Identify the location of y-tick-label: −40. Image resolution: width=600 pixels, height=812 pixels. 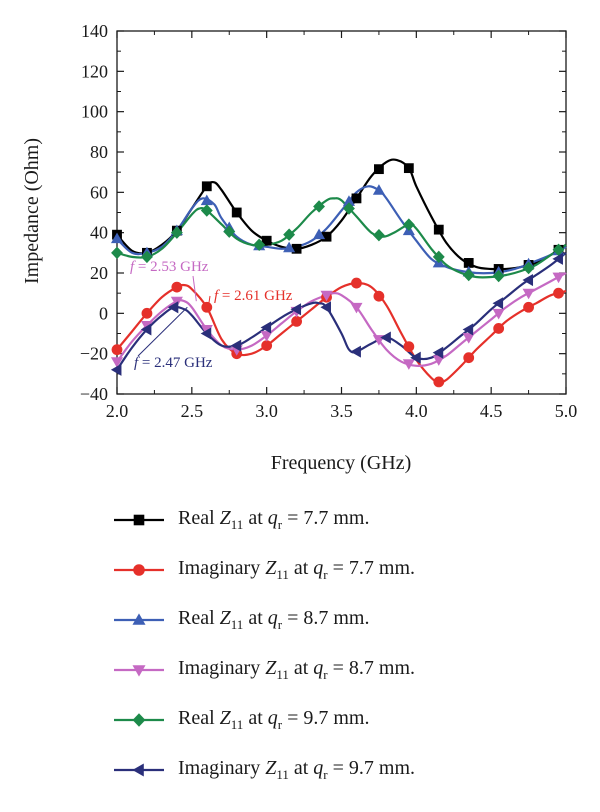
(94, 394).